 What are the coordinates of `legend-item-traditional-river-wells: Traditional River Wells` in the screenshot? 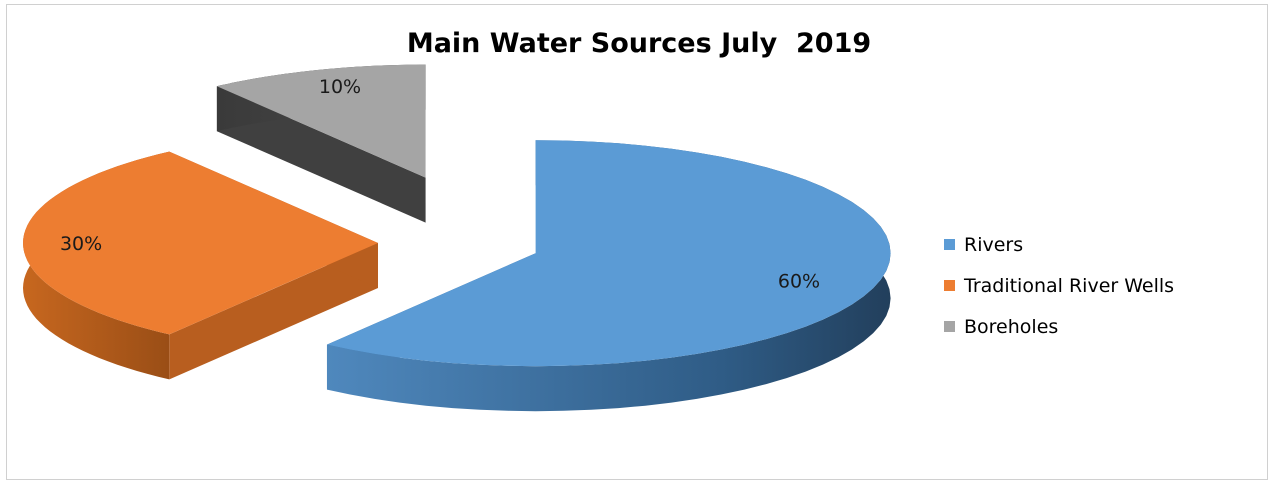 It's located at (1059, 285).